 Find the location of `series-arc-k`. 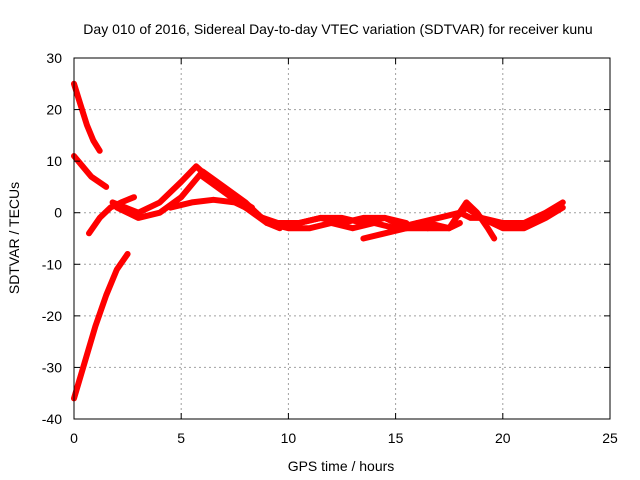

series-arc-k is located at coordinates (429, 220).